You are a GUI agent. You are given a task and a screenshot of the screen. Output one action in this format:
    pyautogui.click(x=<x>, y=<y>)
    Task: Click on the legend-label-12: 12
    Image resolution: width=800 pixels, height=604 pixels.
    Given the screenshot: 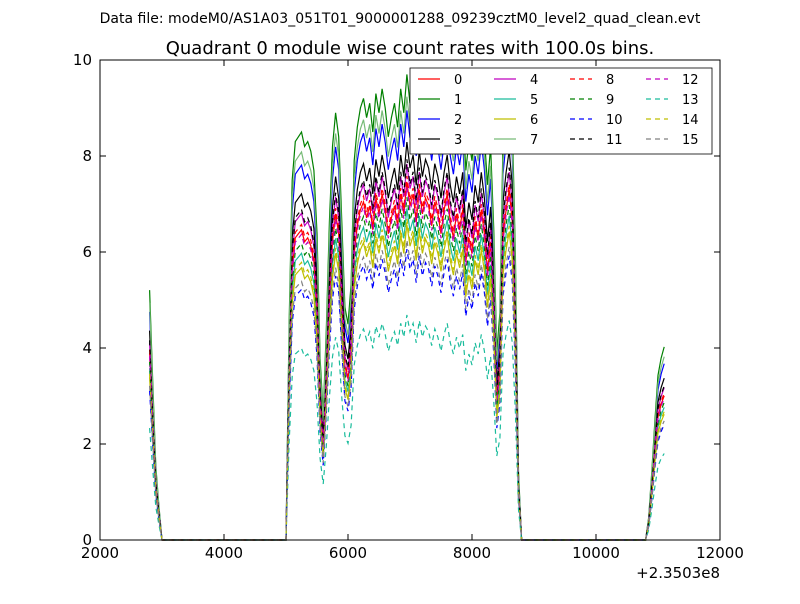 What is the action you would take?
    pyautogui.click(x=690, y=80)
    